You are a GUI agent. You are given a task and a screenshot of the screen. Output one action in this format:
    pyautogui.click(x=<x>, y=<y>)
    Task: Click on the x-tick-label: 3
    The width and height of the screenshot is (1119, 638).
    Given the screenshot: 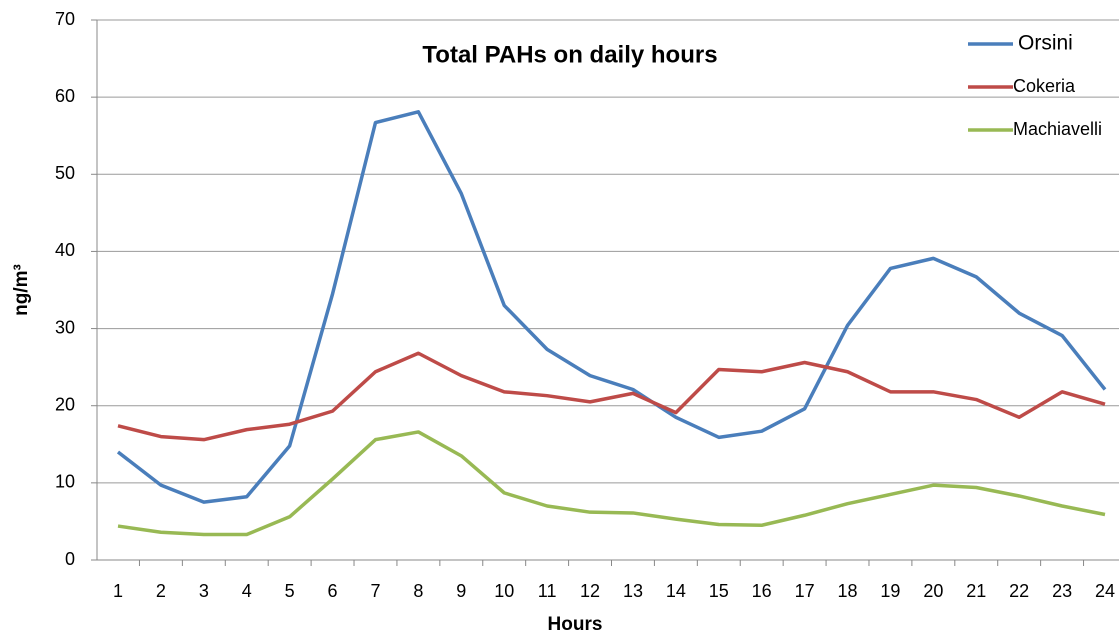 What is the action you would take?
    pyautogui.click(x=204, y=591)
    